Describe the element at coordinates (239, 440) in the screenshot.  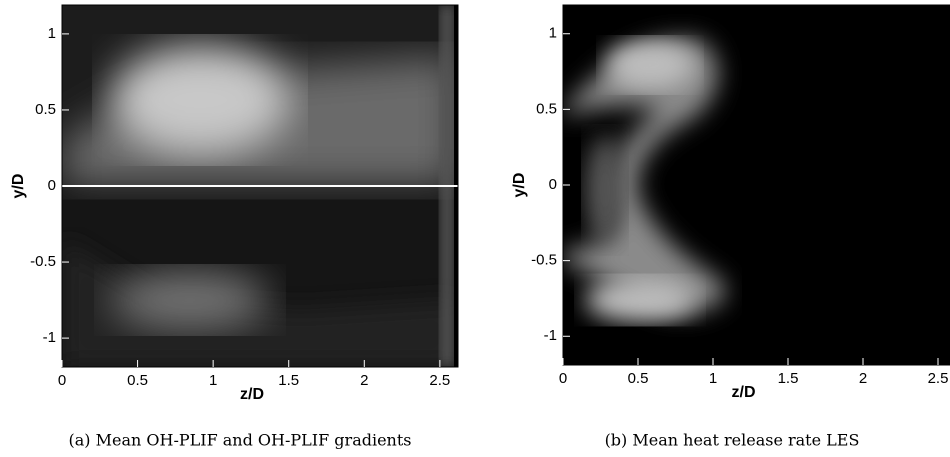
I see `caption: (a) Mean OH-PLIF and OH-PLIF gradients` at that location.